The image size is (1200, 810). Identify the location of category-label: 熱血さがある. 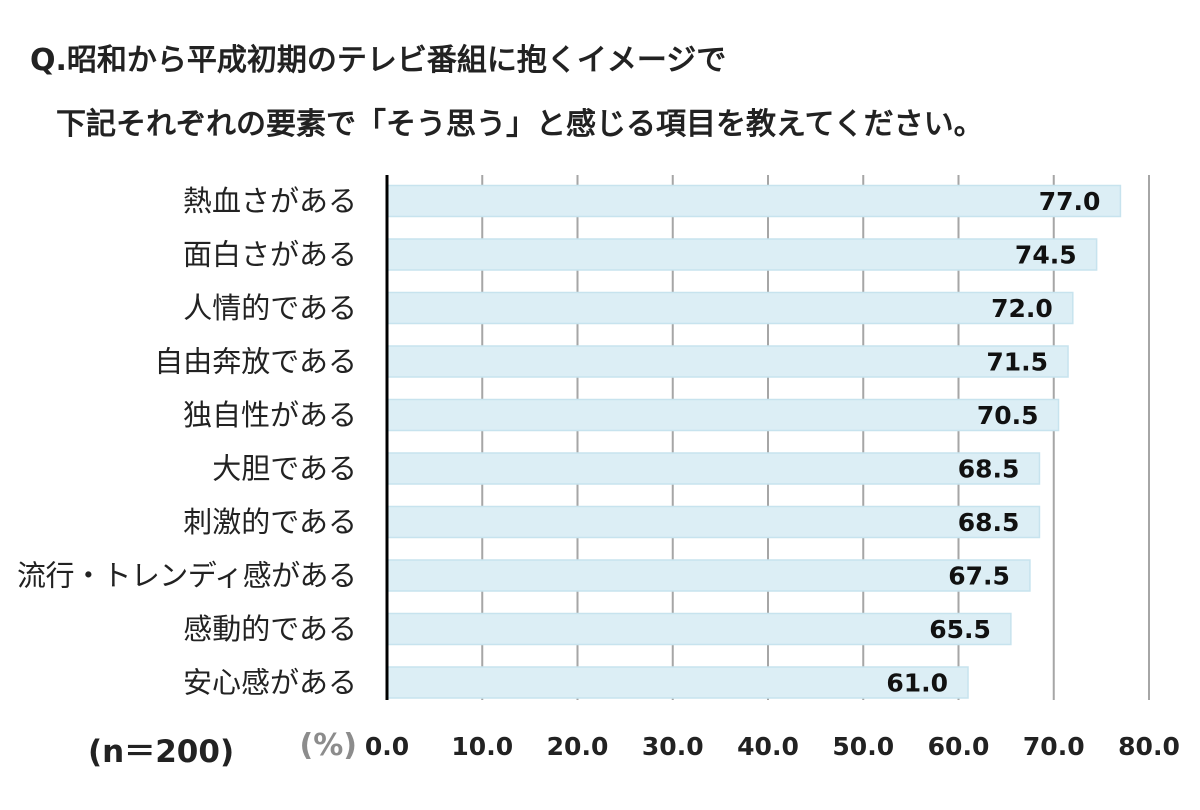
(270, 201).